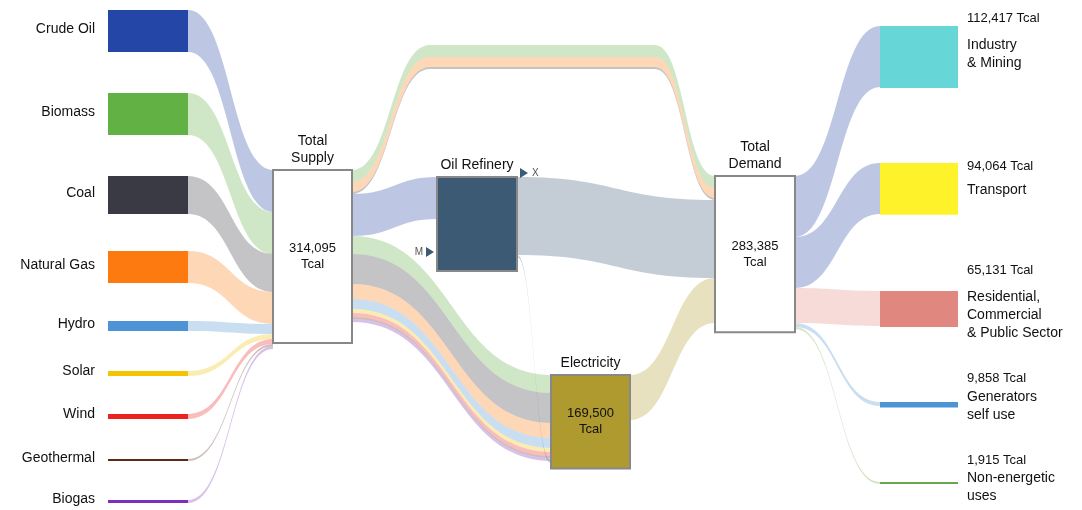  What do you see at coordinates (65, 27) in the screenshot?
I see `category-label: Crude Oil` at bounding box center [65, 27].